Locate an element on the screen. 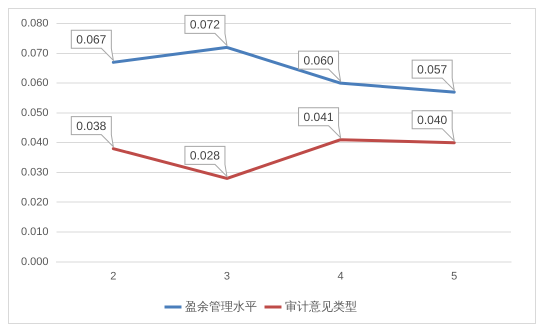  y-tick-label: 0.070 is located at coordinates (34, 53).